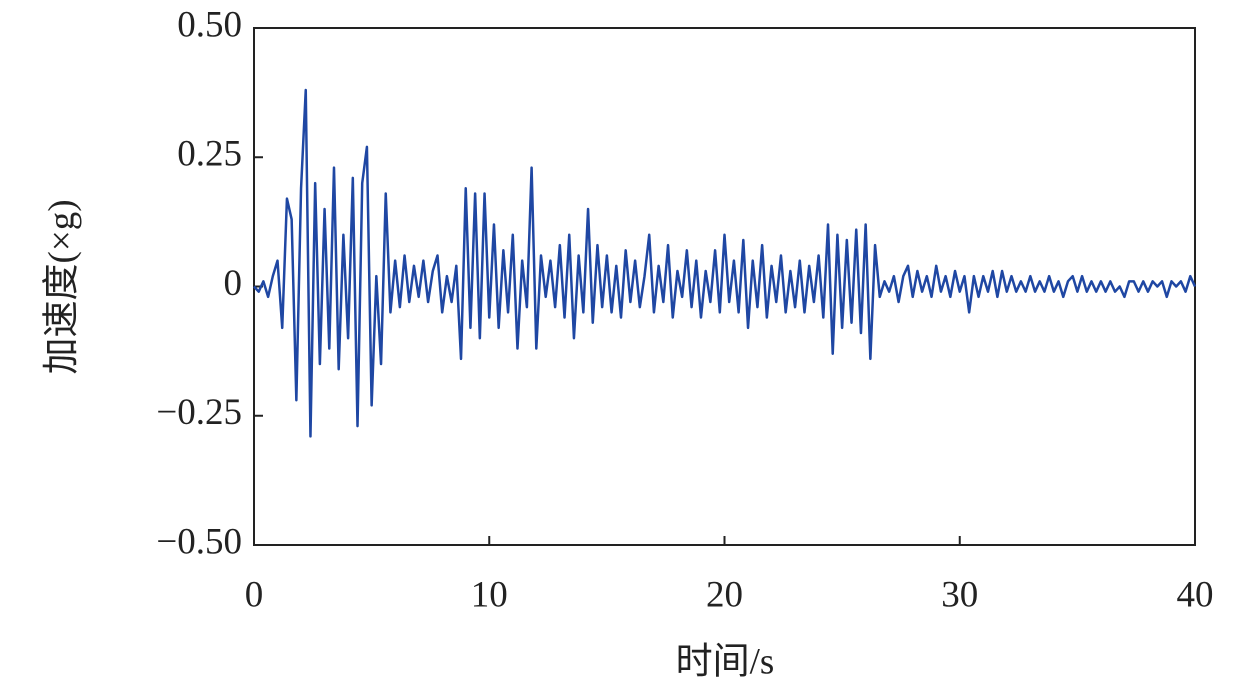 Image resolution: width=1259 pixels, height=700 pixels. What do you see at coordinates (959, 594) in the screenshot?
I see `x-tick-label: 30` at bounding box center [959, 594].